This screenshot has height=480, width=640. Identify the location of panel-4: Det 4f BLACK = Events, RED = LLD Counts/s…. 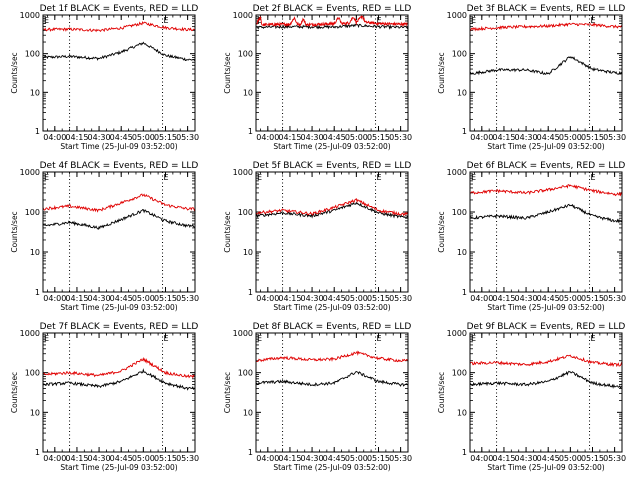
(104, 236).